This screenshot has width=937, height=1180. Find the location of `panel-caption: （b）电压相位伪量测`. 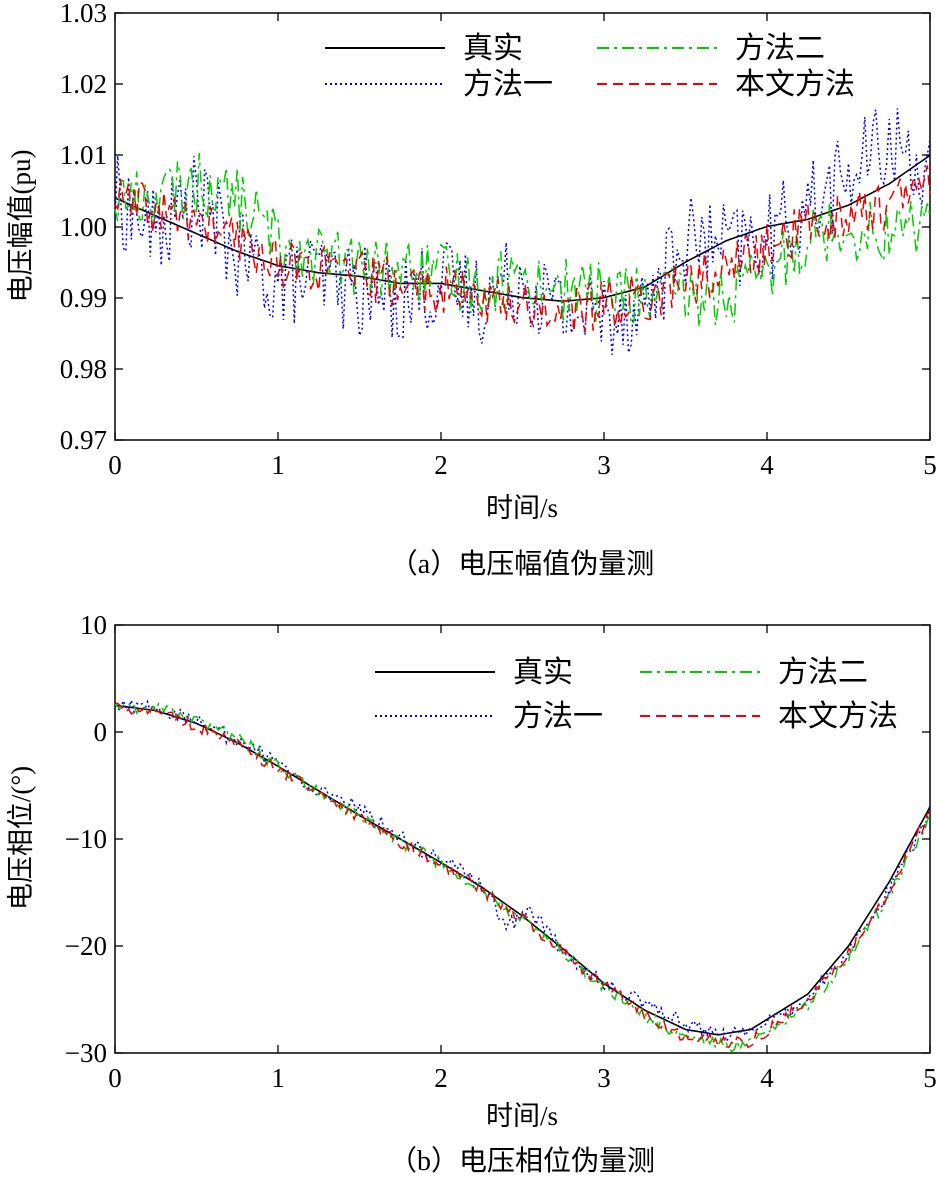

panel-caption: （b）电压相位伪量测 is located at coordinates (522, 1161).